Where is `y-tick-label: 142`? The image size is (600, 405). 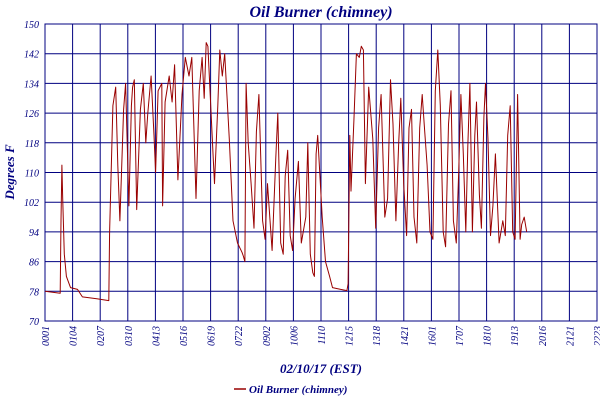
y-tick-label: 142 is located at coordinates (31, 55).